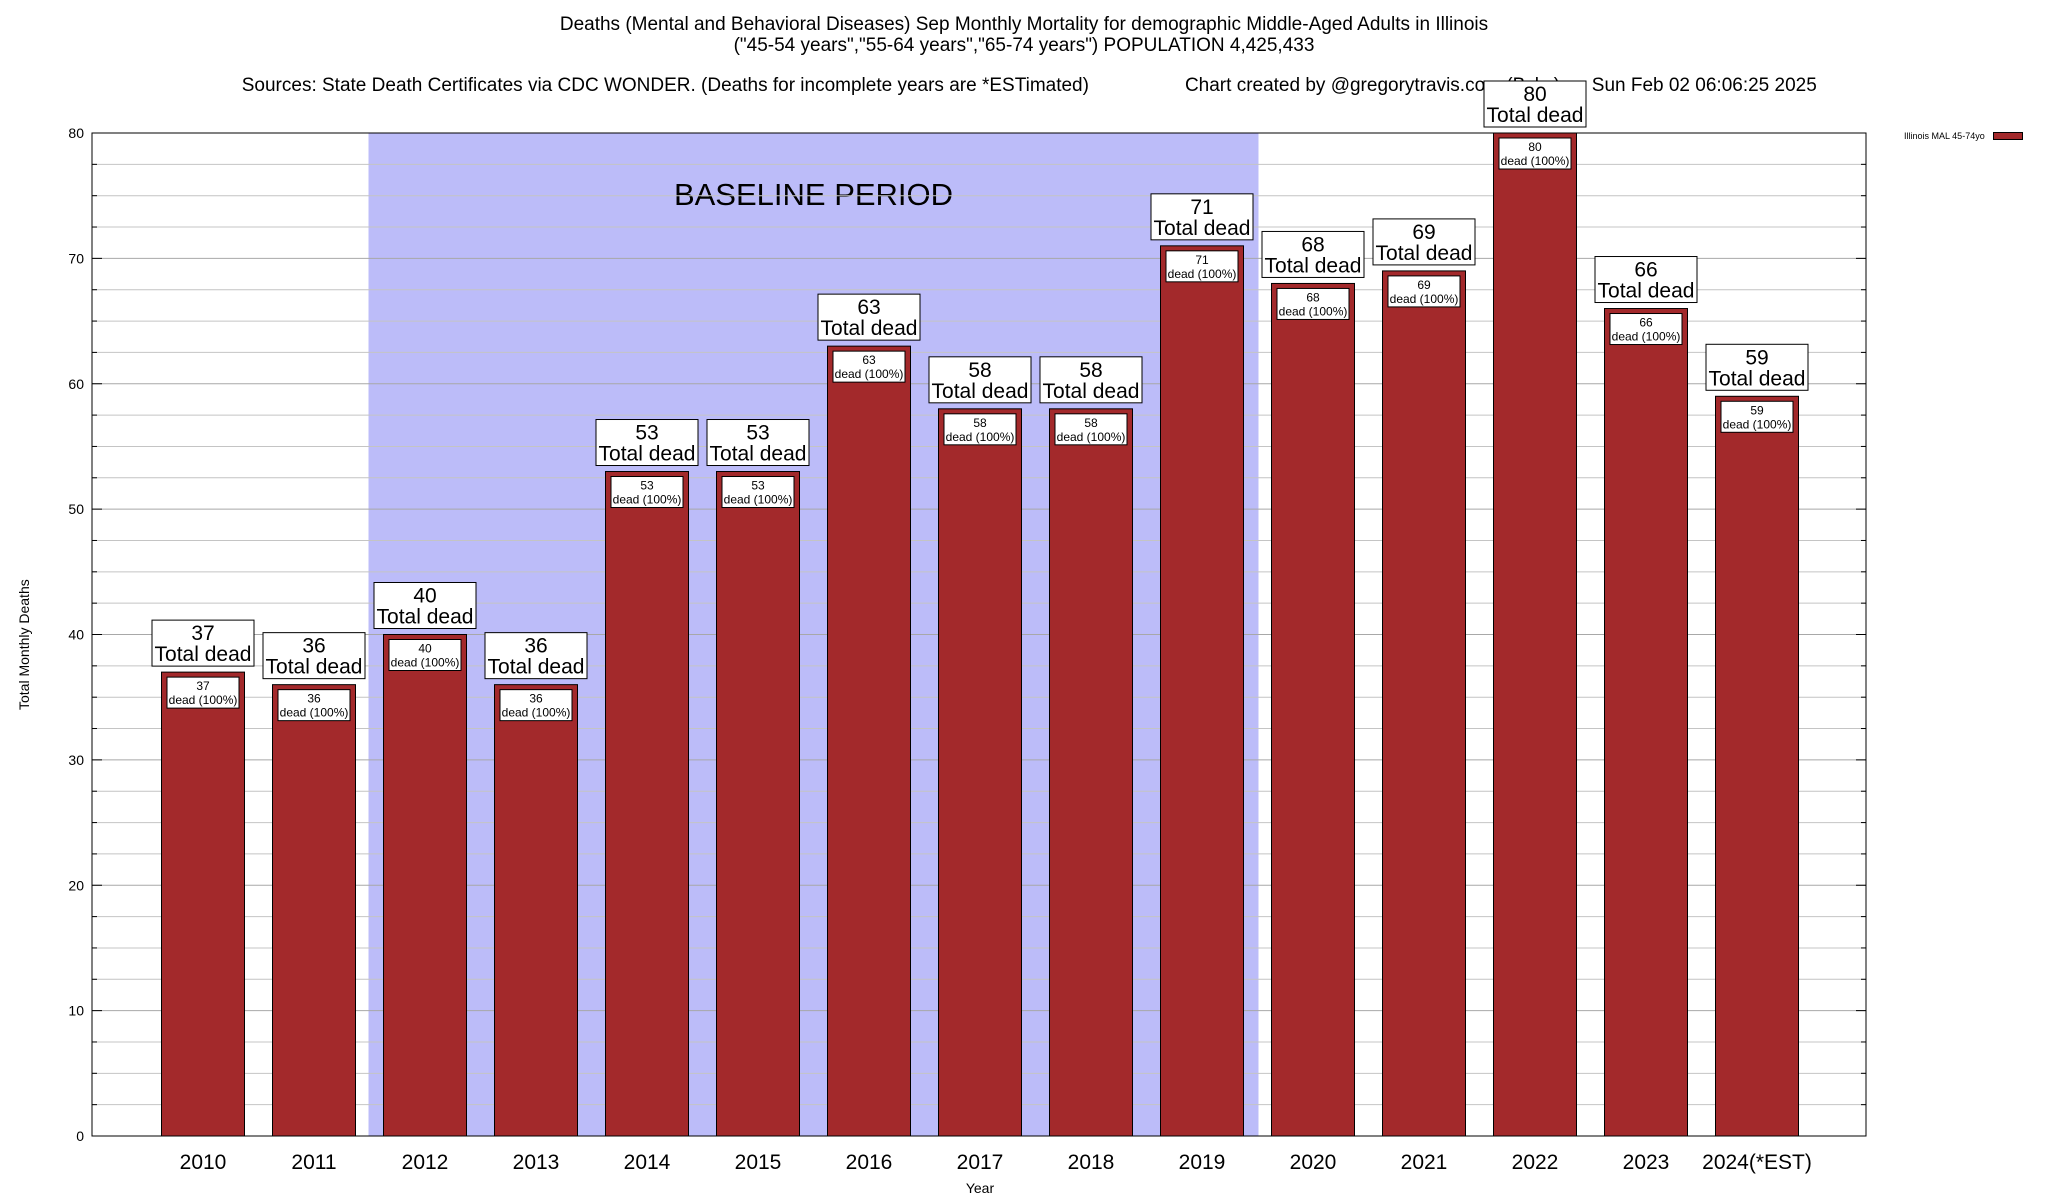 The height and width of the screenshot is (1200, 2048). Describe the element at coordinates (202, 633) in the screenshot. I see `bar-total-value-label: 37` at that location.